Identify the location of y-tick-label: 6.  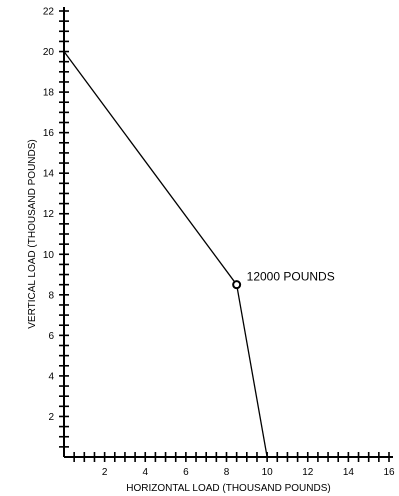
(51, 336).